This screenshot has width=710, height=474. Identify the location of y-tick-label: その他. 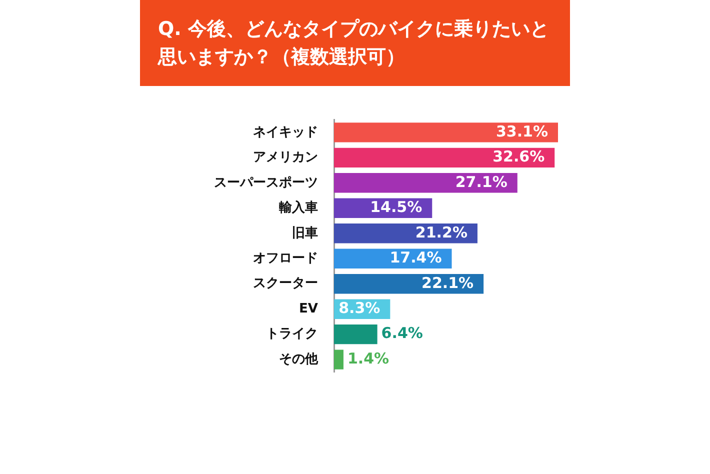
(299, 359).